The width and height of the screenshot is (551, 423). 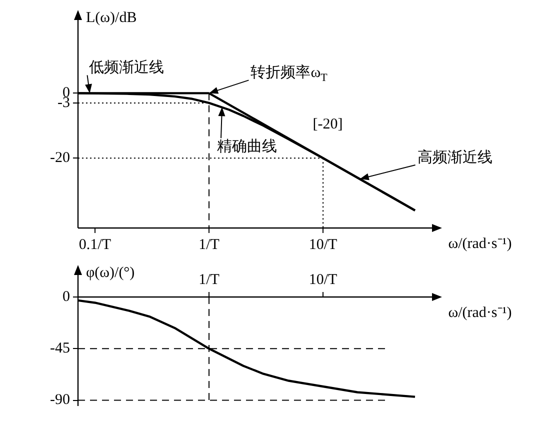 What do you see at coordinates (110, 272) in the screenshot?
I see `y-axis-title: φ(ω)/(°)` at bounding box center [110, 272].